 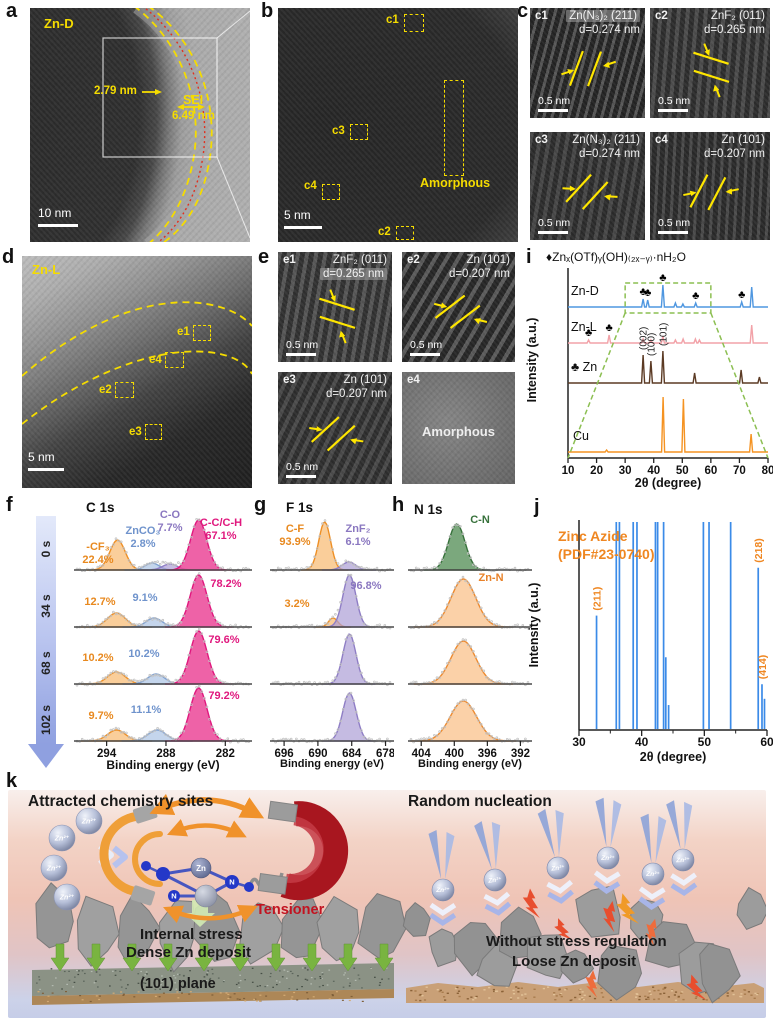 I want to click on svg-text: 294, so click(x=107, y=754).